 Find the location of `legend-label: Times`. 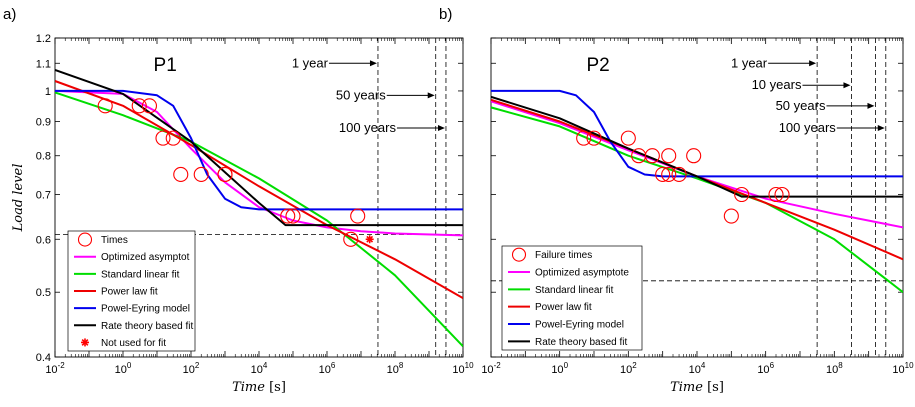

legend-label: Times is located at coordinates (114, 240).